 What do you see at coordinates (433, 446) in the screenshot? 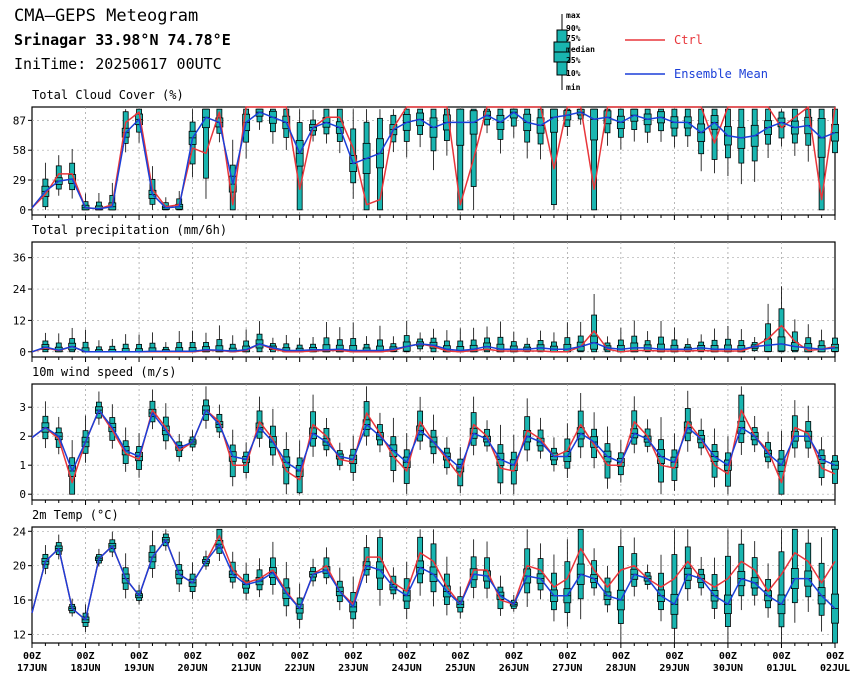
I see `ctrl-line` at bounding box center [433, 446].